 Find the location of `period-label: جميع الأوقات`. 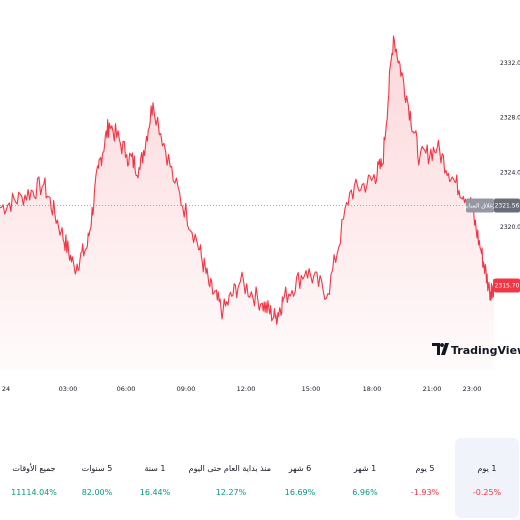

period-label: جميع الأوقات is located at coordinates (34, 468).